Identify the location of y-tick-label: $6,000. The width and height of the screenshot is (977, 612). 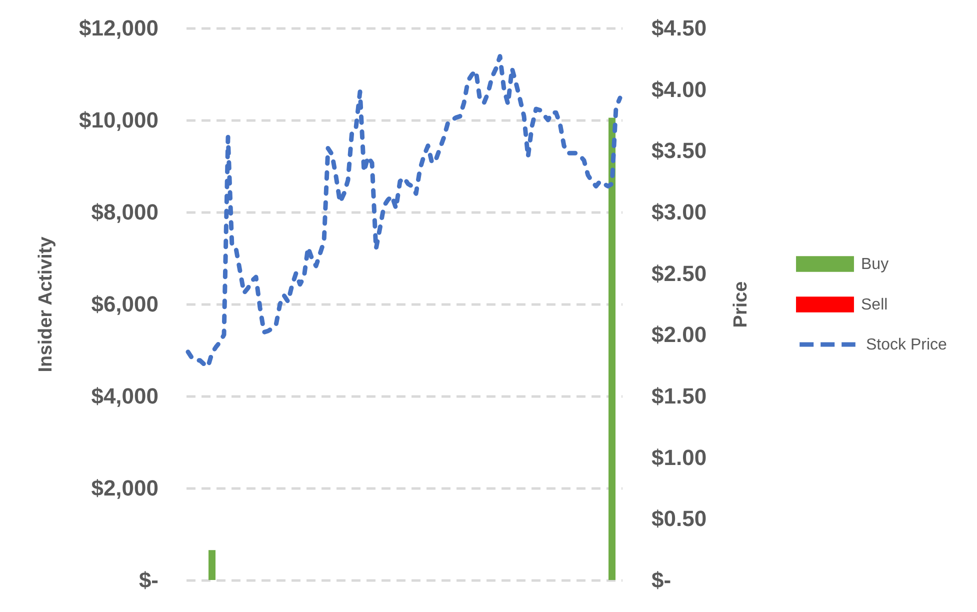
(124, 304).